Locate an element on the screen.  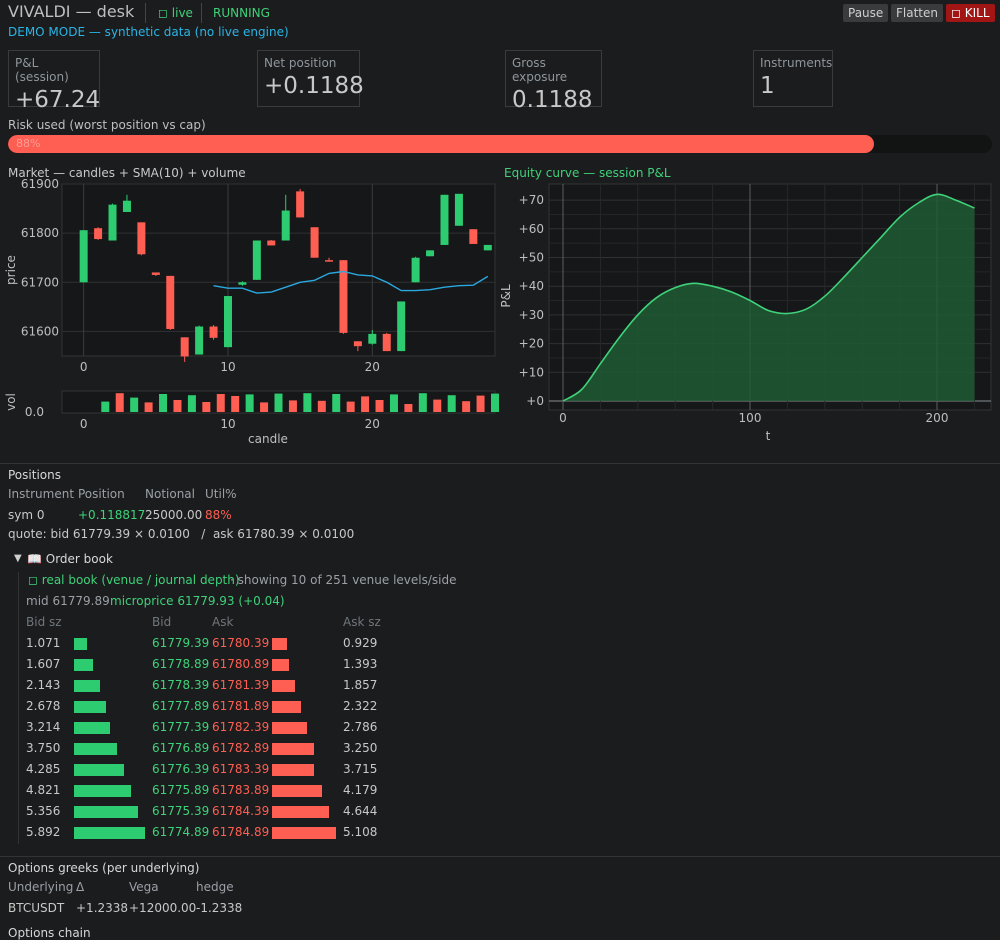
order-book-toggle: 📖 Order book is located at coordinates (70, 559).